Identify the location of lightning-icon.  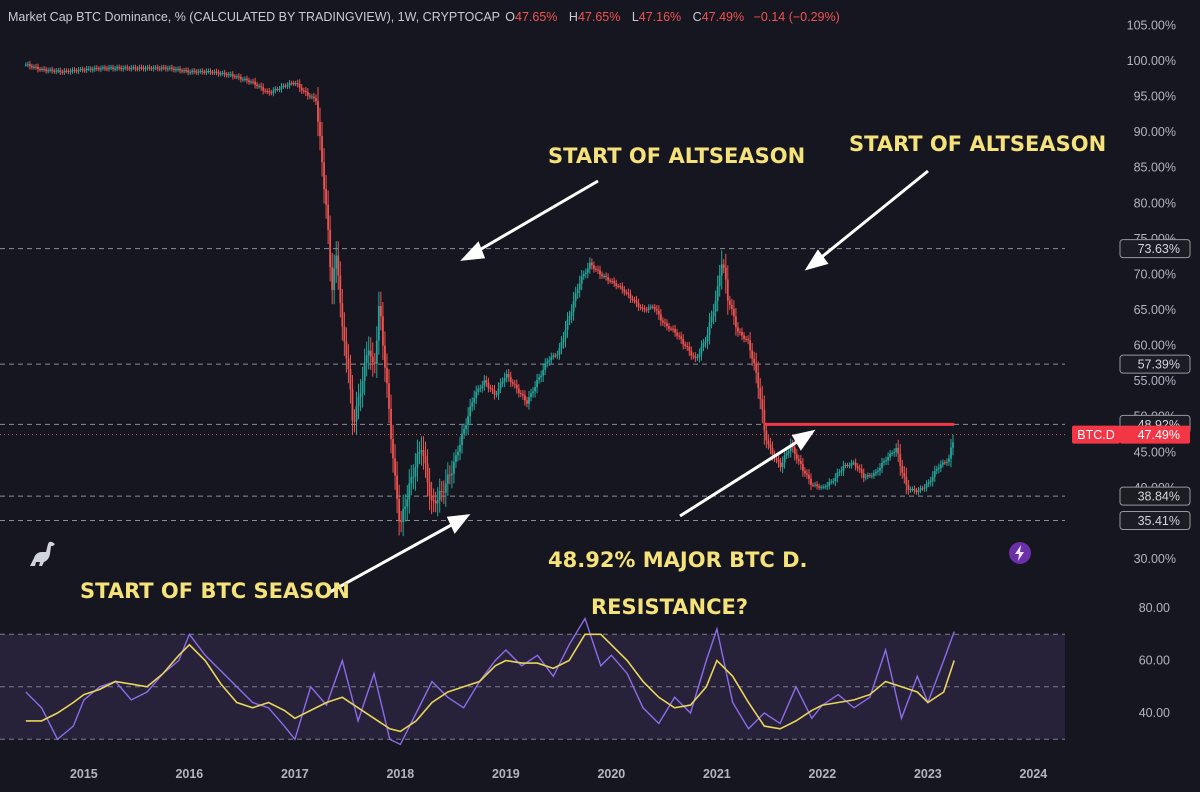
(1020, 553).